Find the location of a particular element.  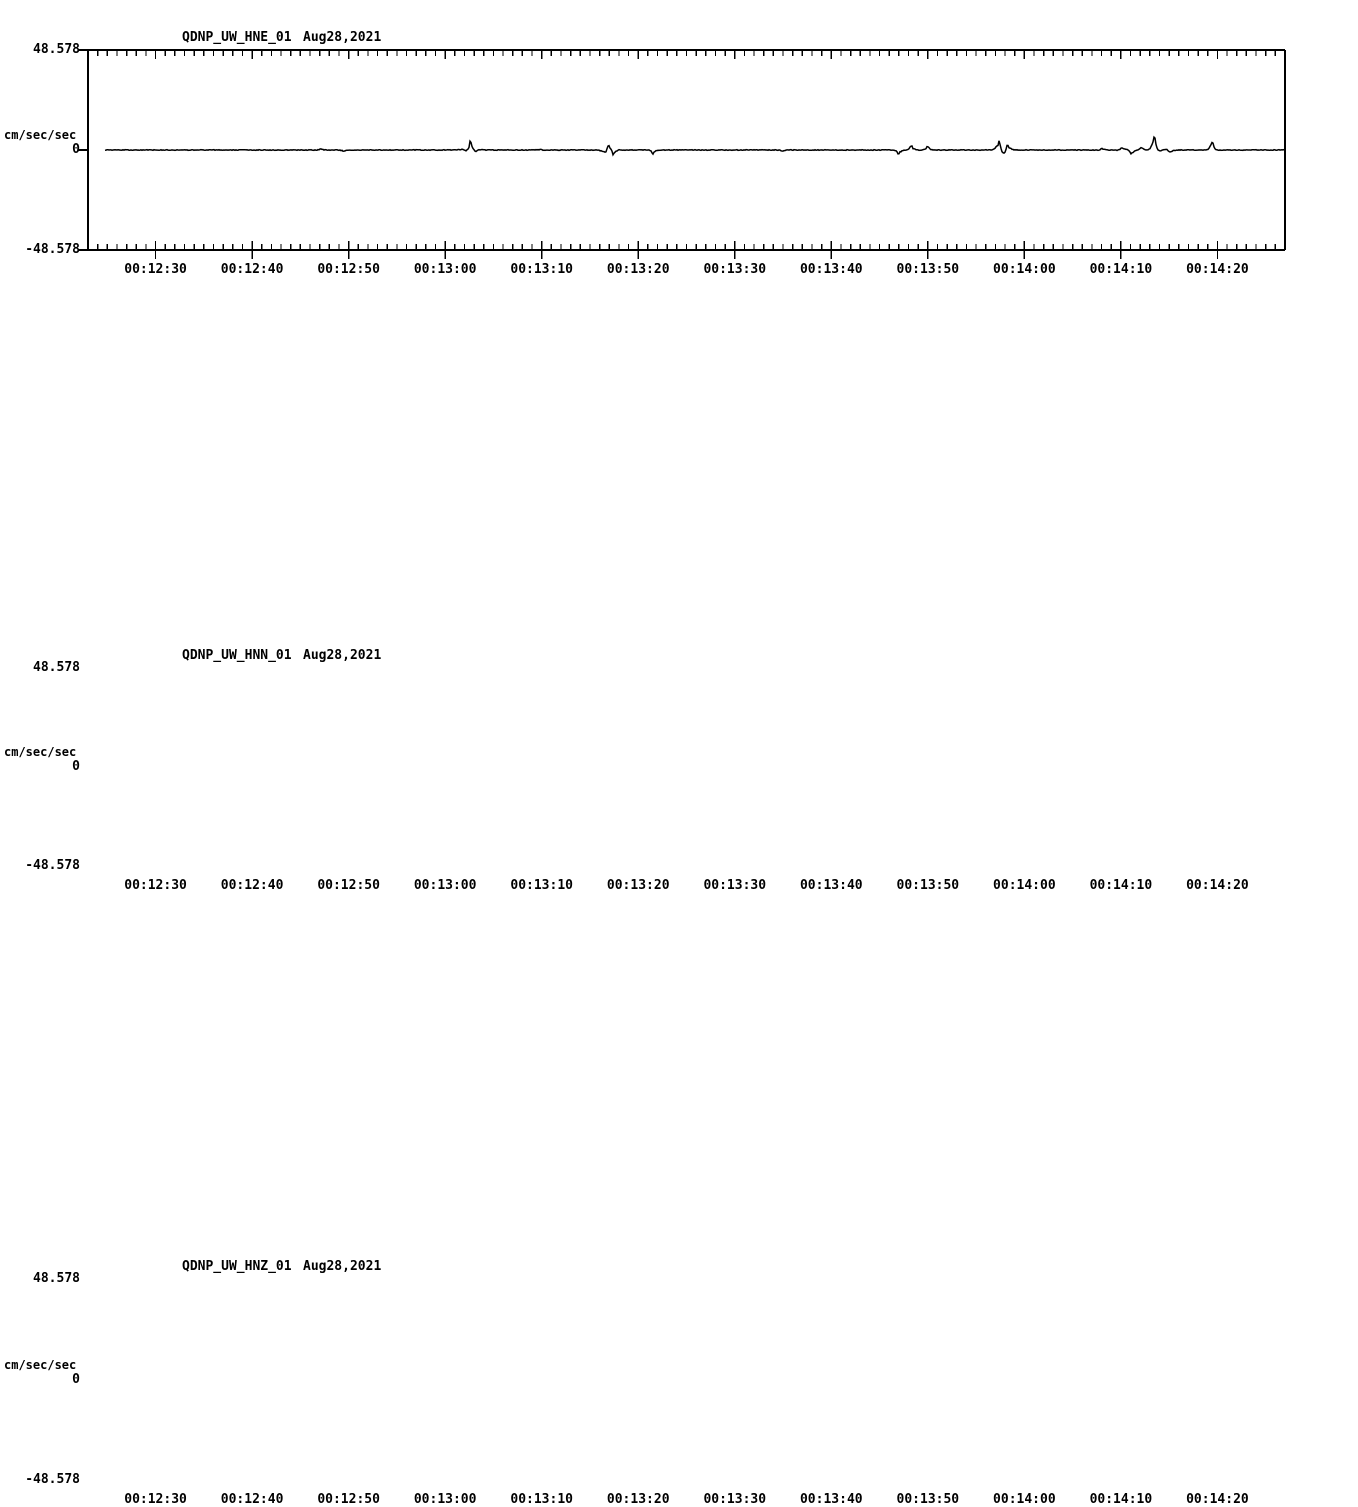

plot-title: QDNP_UW_HNN_01 is located at coordinates (237, 655).